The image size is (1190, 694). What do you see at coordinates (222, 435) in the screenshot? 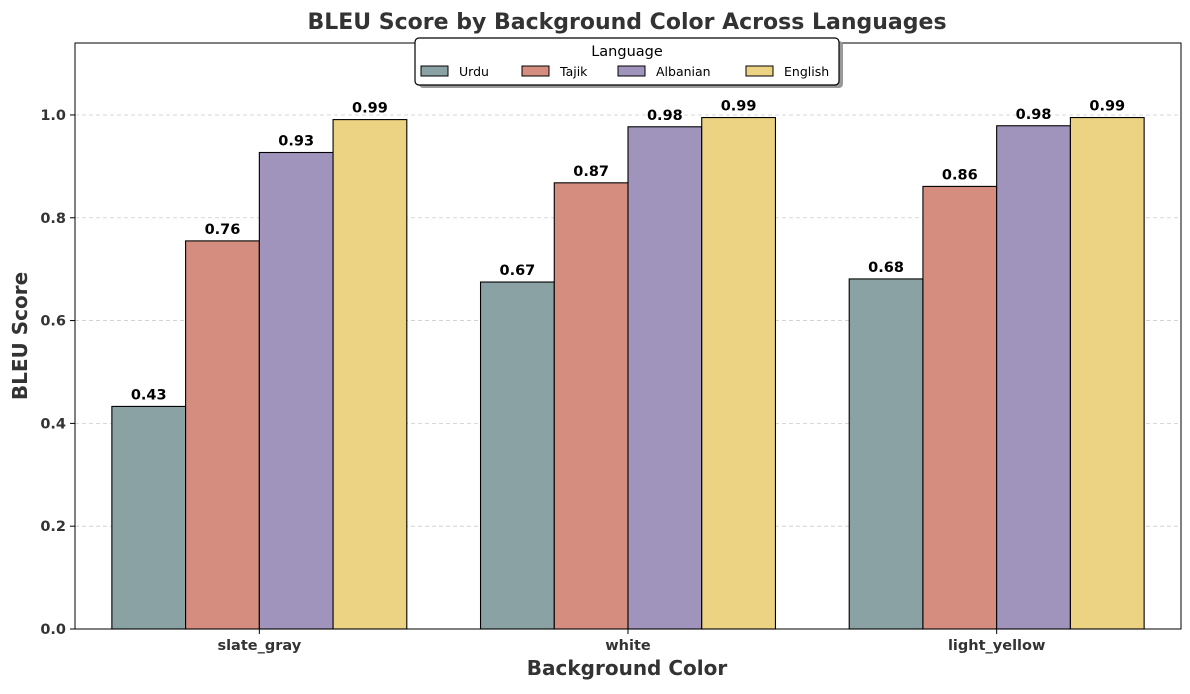
I see `bar-tajik-slate-gray` at bounding box center [222, 435].